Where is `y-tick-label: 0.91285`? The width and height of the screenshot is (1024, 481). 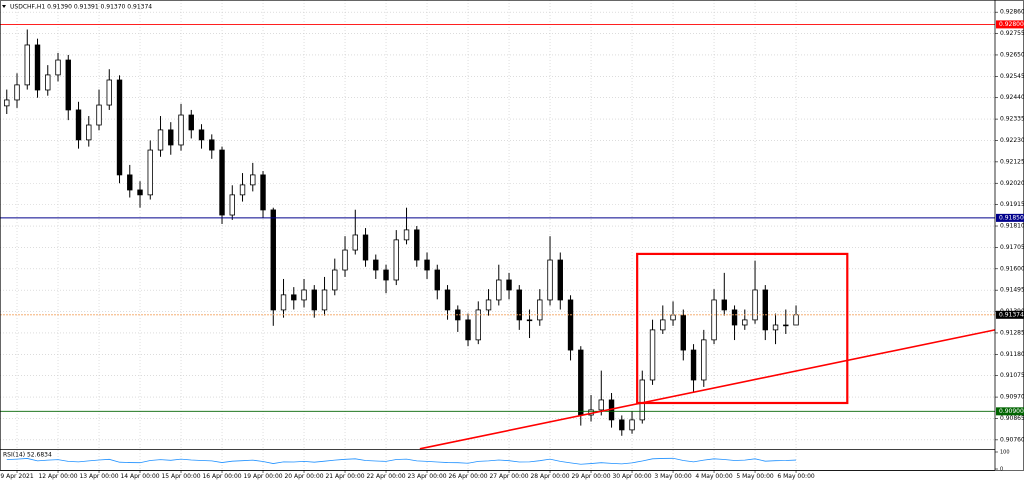
y-tick-label: 0.91285 is located at coordinates (1012, 332).